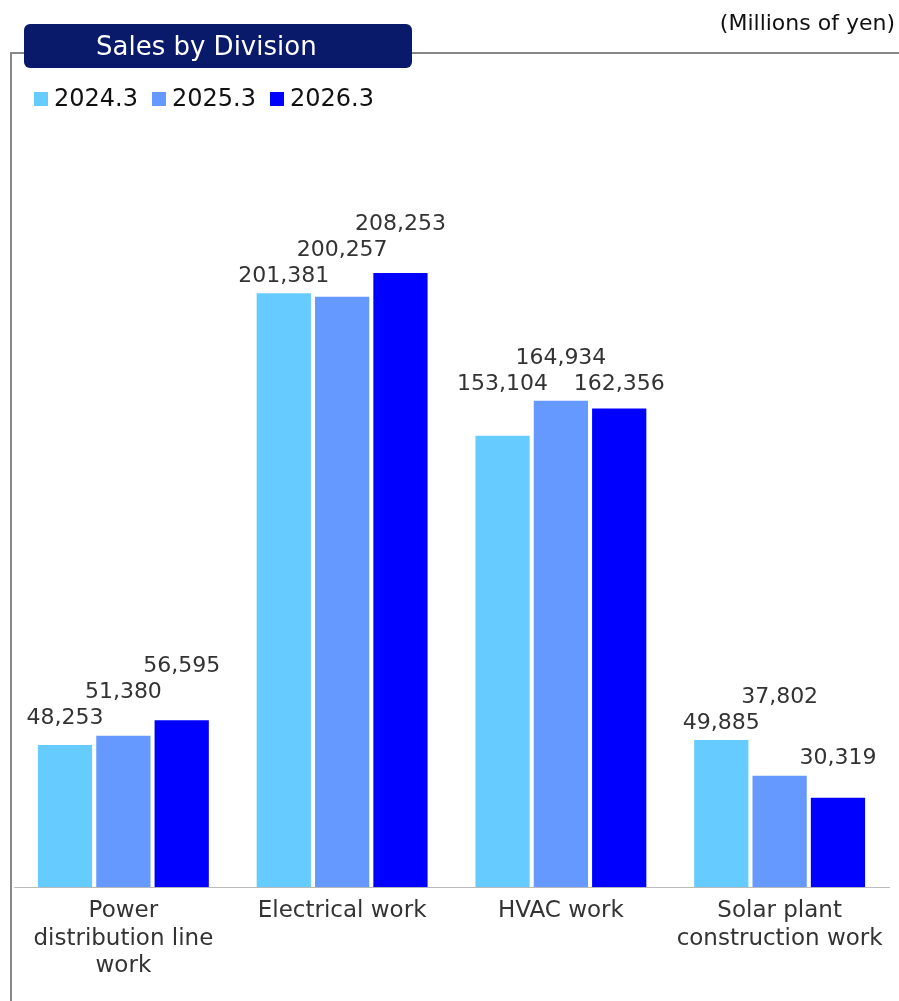 This screenshot has height=1001, width=899. Describe the element at coordinates (807, 22) in the screenshot. I see `text: (Millions of yen)` at that location.